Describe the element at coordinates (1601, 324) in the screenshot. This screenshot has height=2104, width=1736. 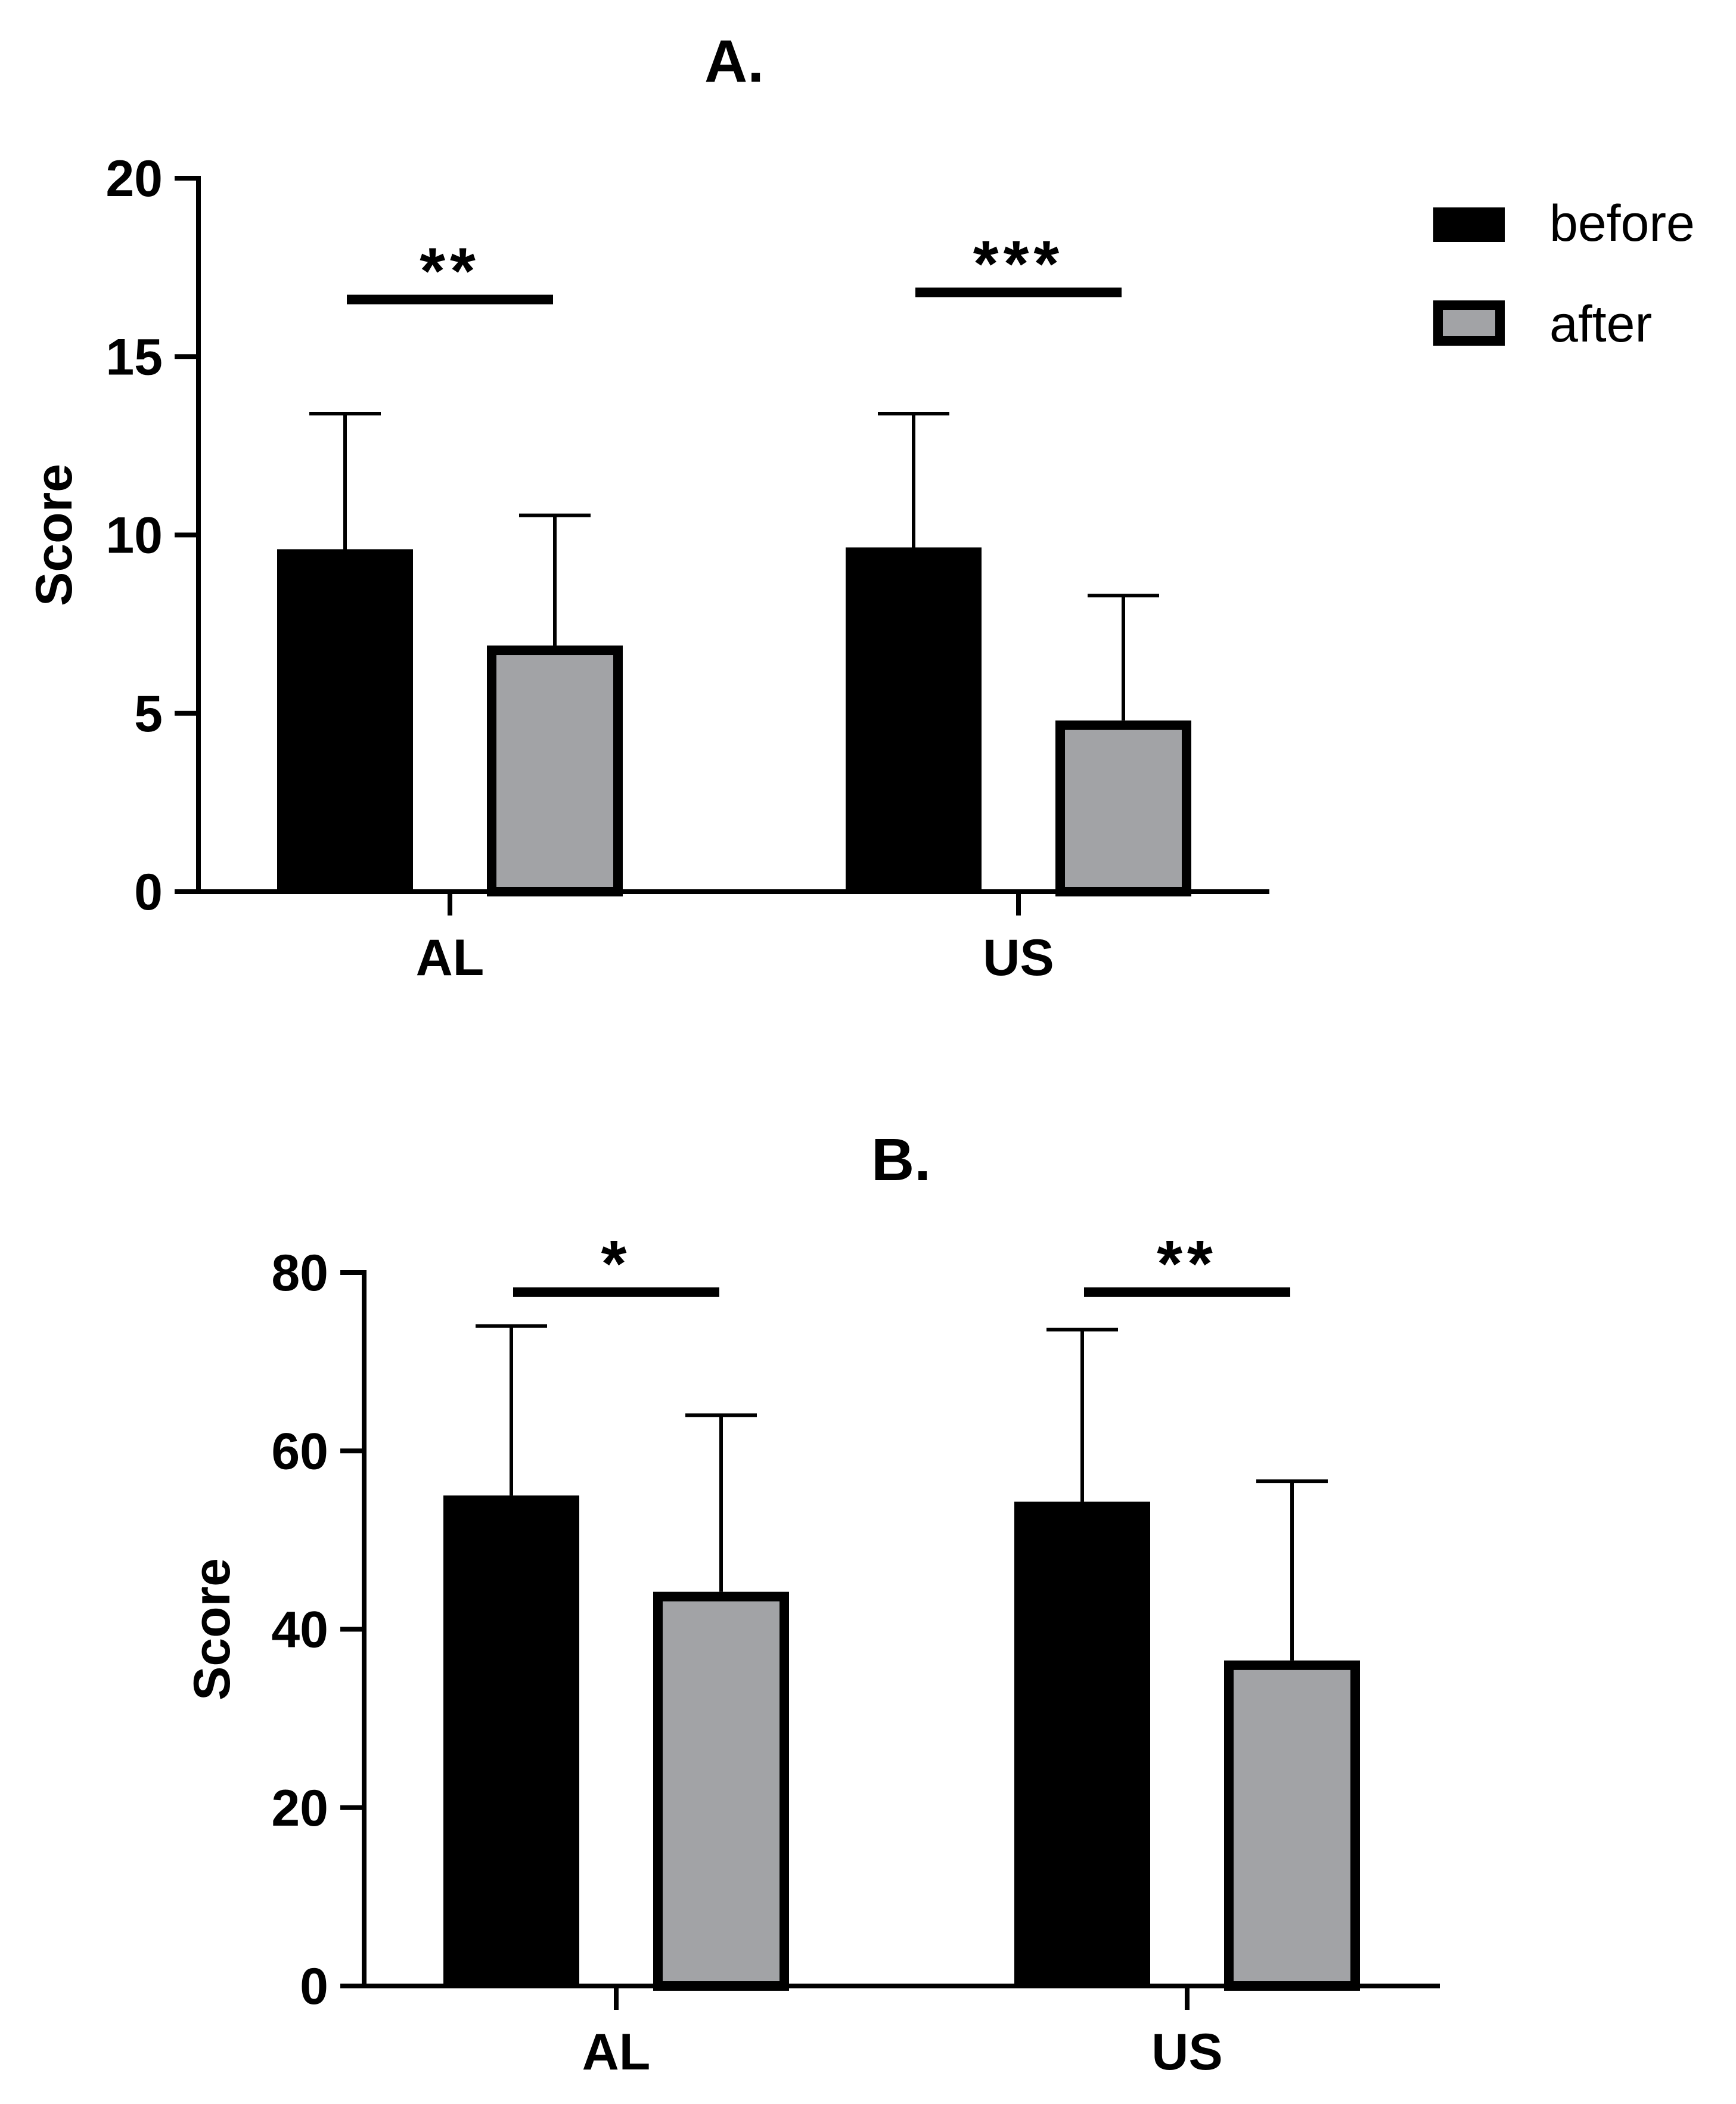
I see `legend-label-after: after` at that location.